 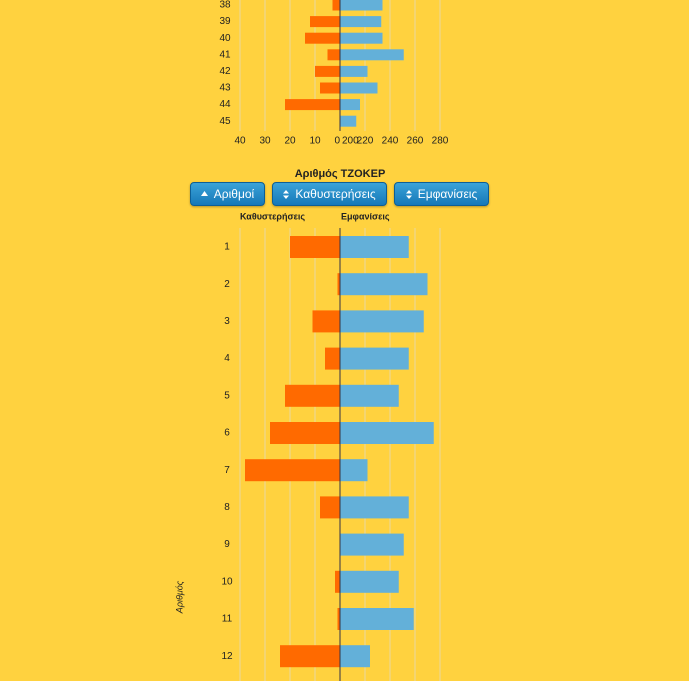 I want to click on sort-button: Εμφανίσεις, so click(x=441, y=194).